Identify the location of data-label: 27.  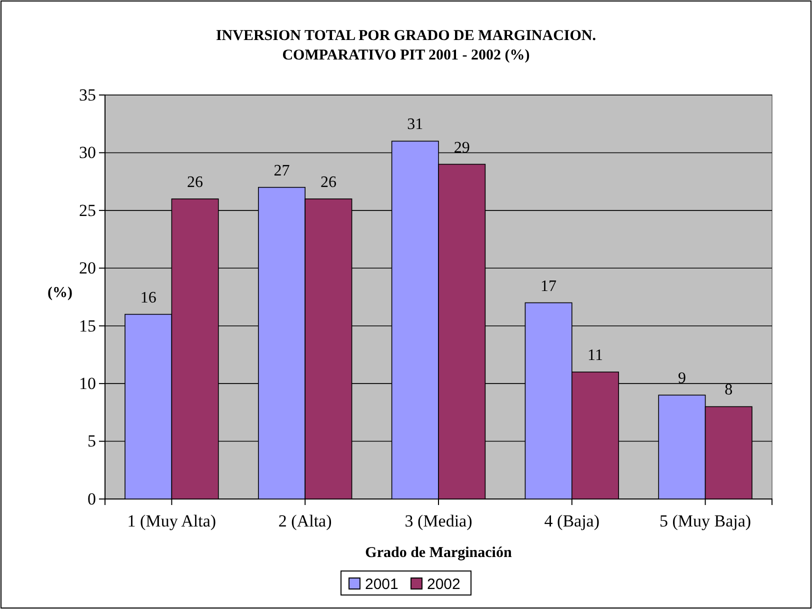
(282, 171).